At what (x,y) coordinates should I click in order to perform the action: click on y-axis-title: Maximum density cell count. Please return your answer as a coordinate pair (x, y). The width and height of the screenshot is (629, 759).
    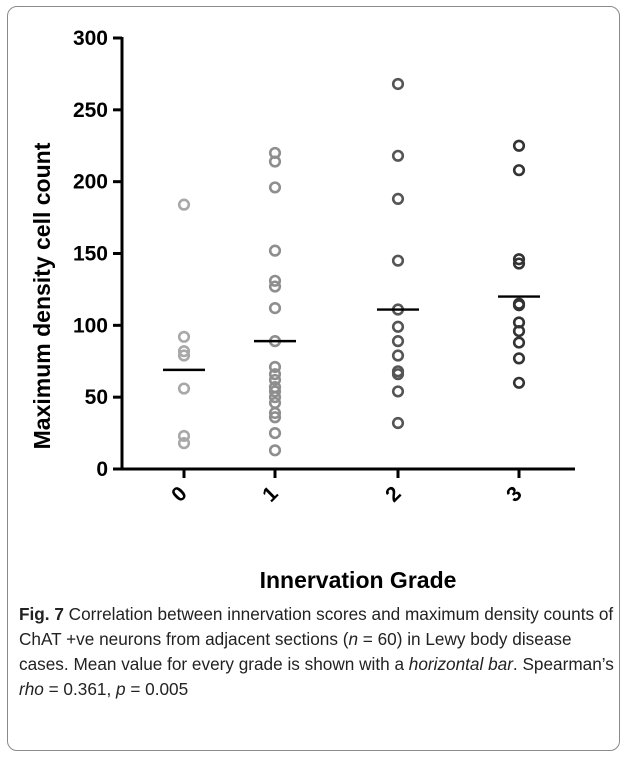
    Looking at the image, I should click on (42, 295).